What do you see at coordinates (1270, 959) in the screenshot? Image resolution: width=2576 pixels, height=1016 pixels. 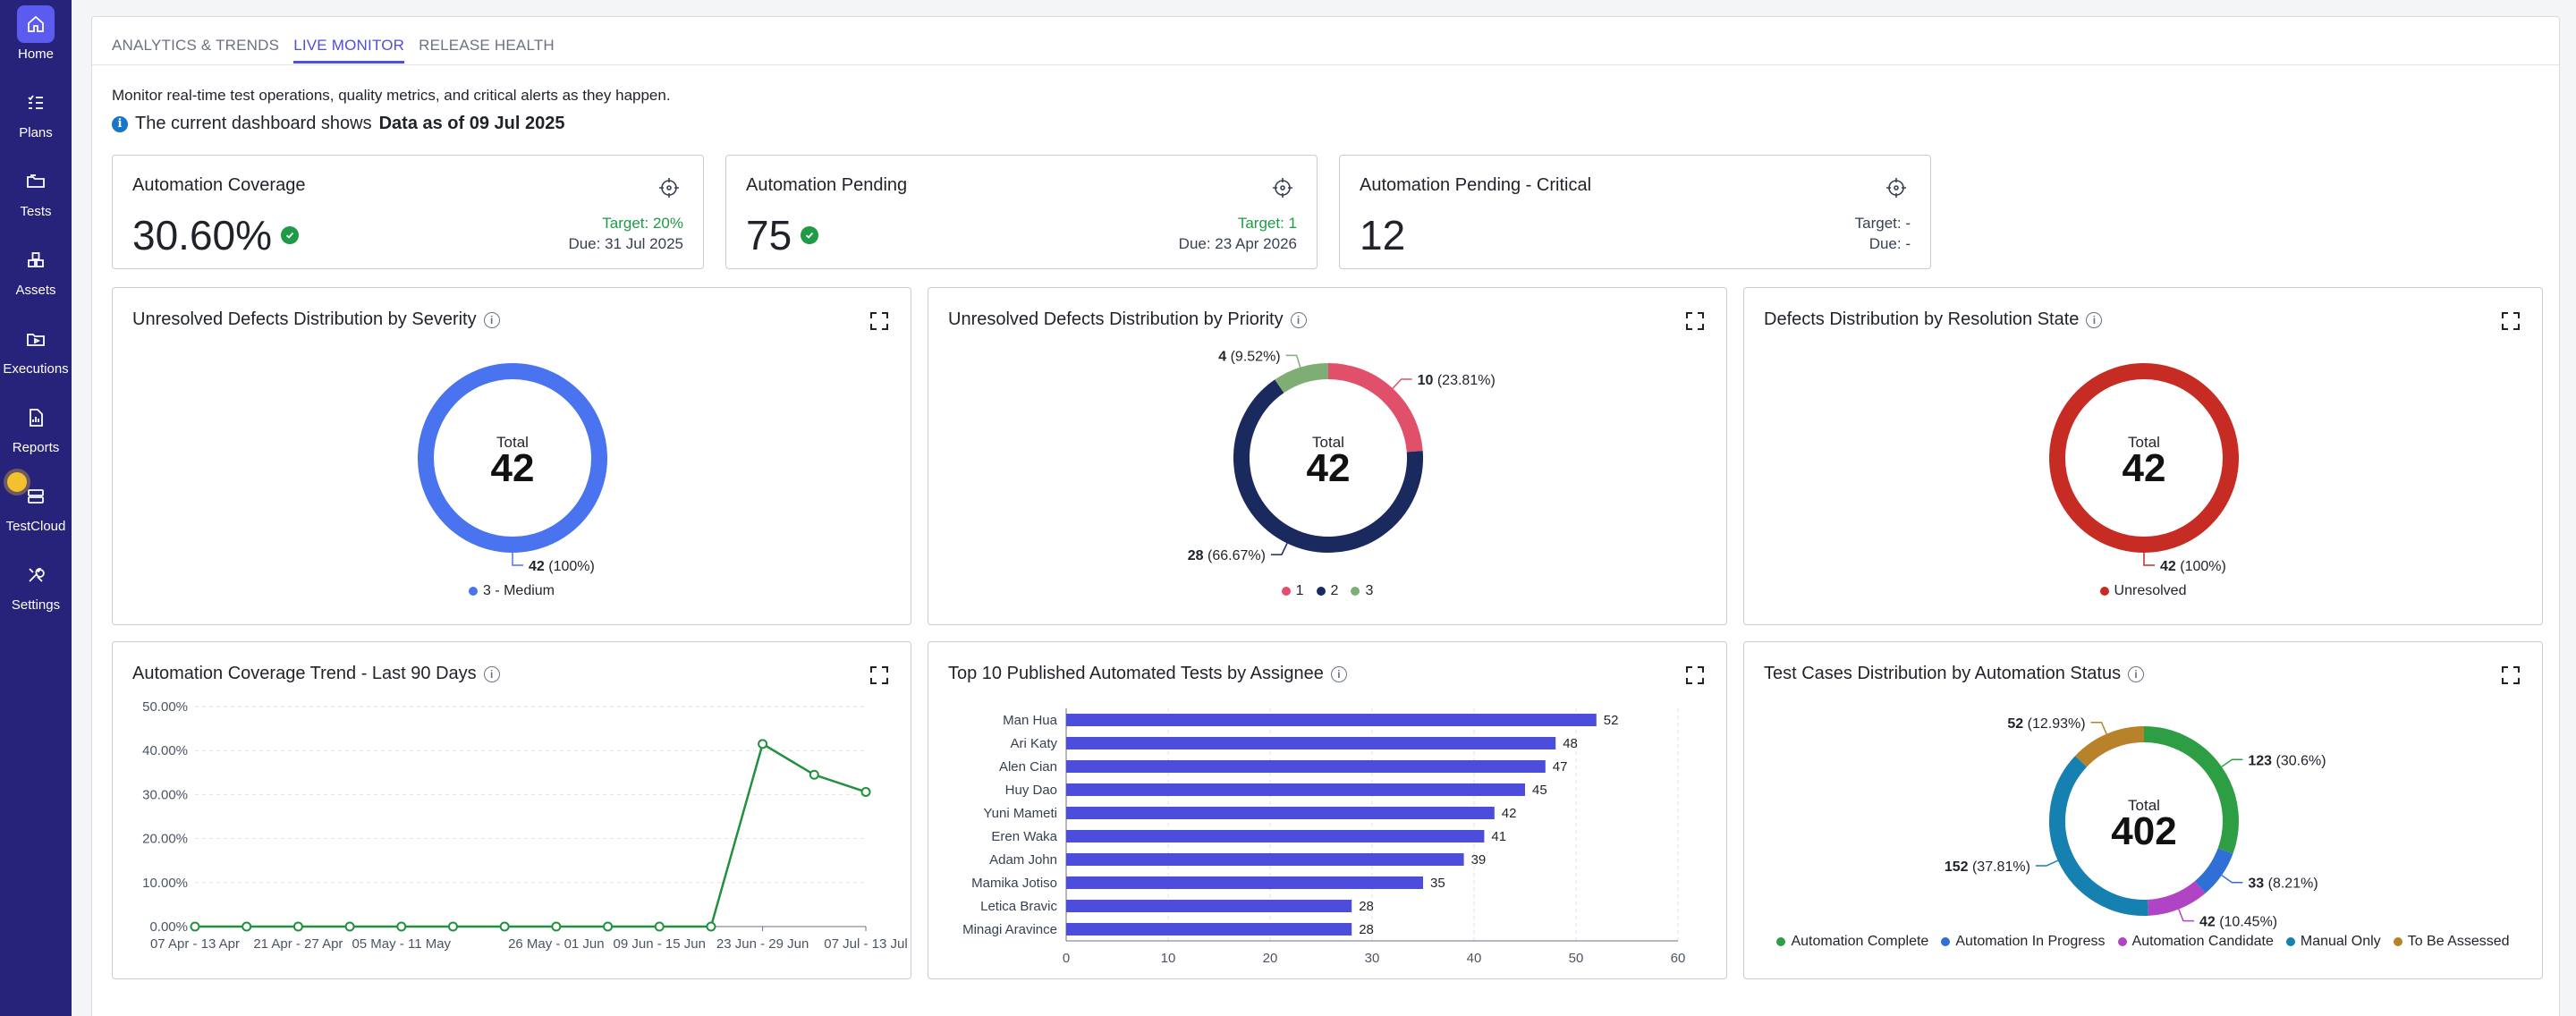 I see `x-tick-label: 20` at bounding box center [1270, 959].